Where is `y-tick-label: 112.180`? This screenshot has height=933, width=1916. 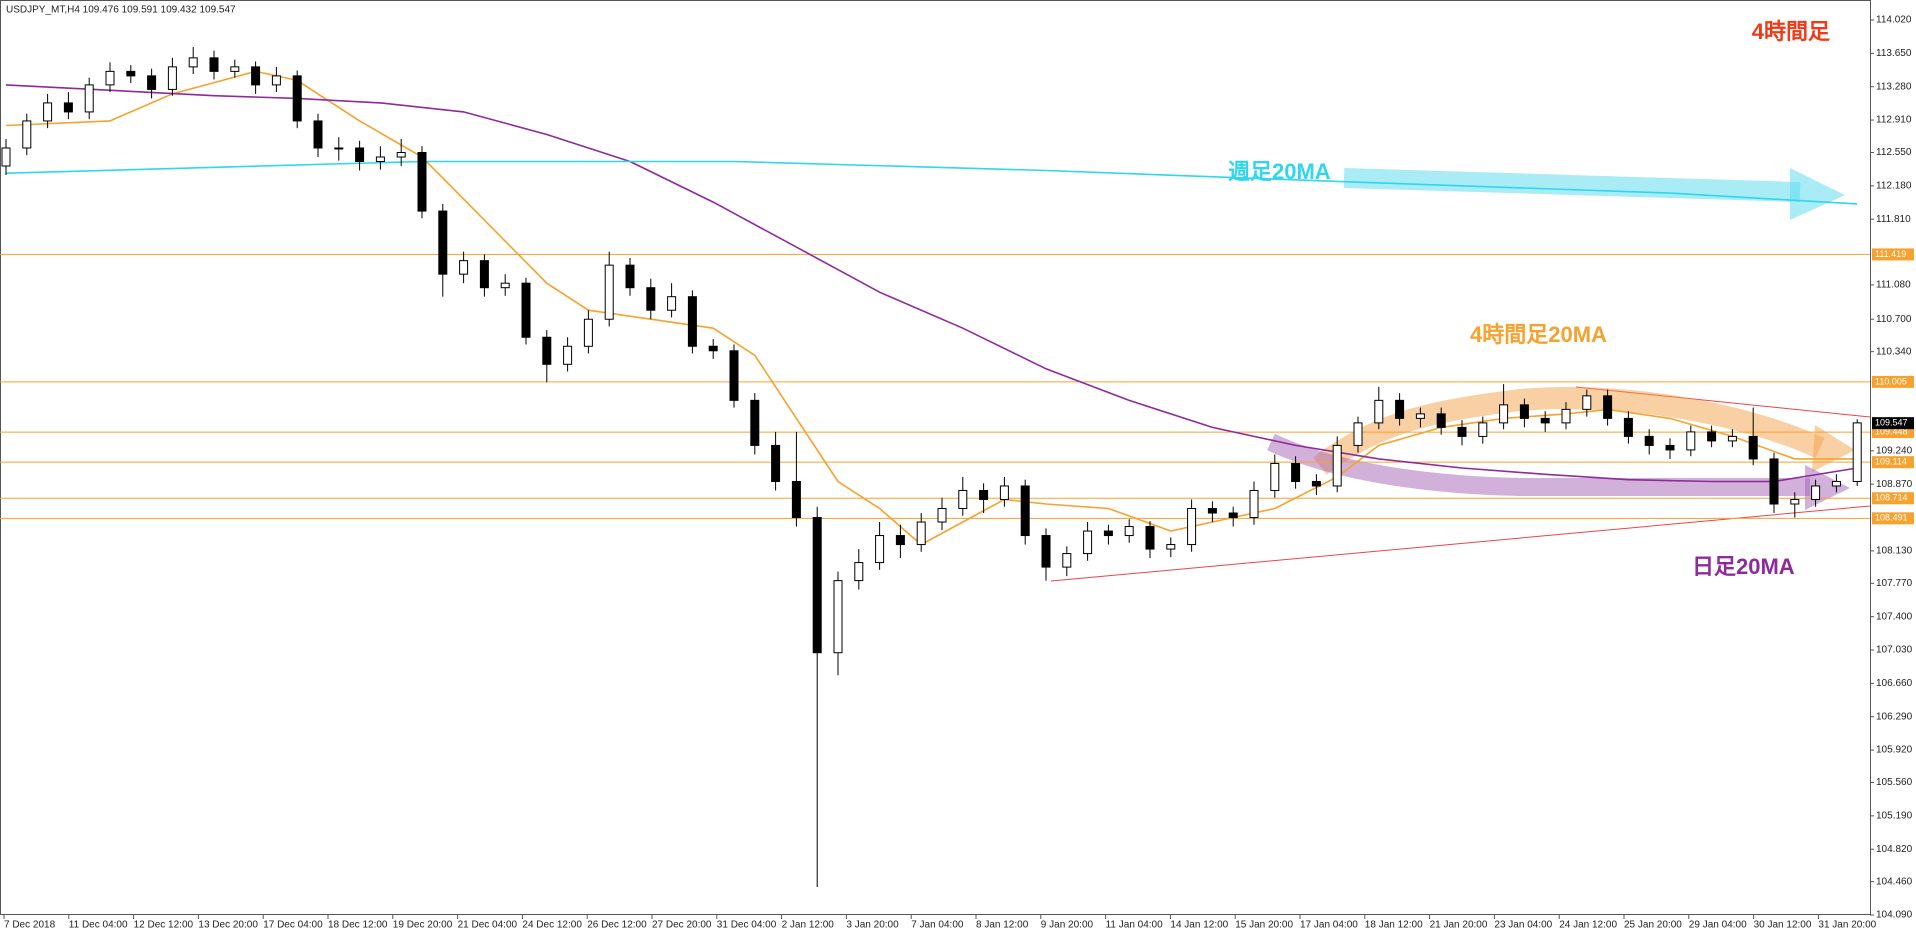 y-tick-label: 112.180 is located at coordinates (1894, 185).